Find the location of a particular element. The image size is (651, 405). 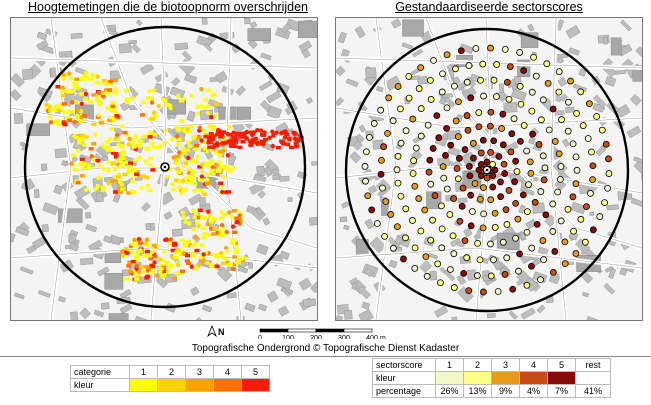

score-4: 4 is located at coordinates (533, 365).